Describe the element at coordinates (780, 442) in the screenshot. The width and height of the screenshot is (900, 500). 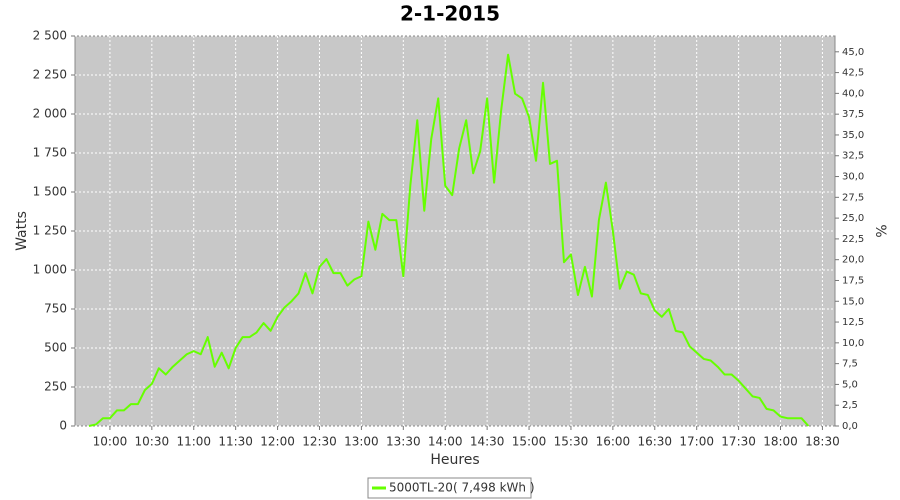
I see `x-tick-label: 18:00` at that location.